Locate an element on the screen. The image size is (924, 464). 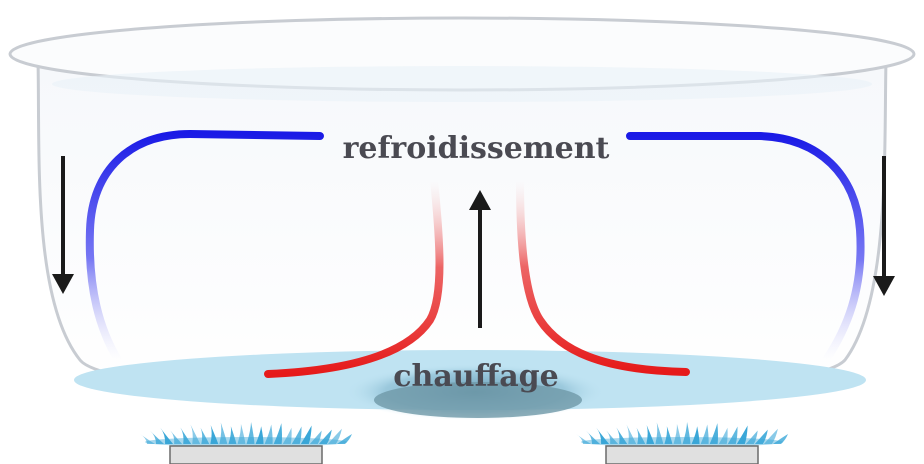
cooling-label: refroidissement is located at coordinates (476, 148).